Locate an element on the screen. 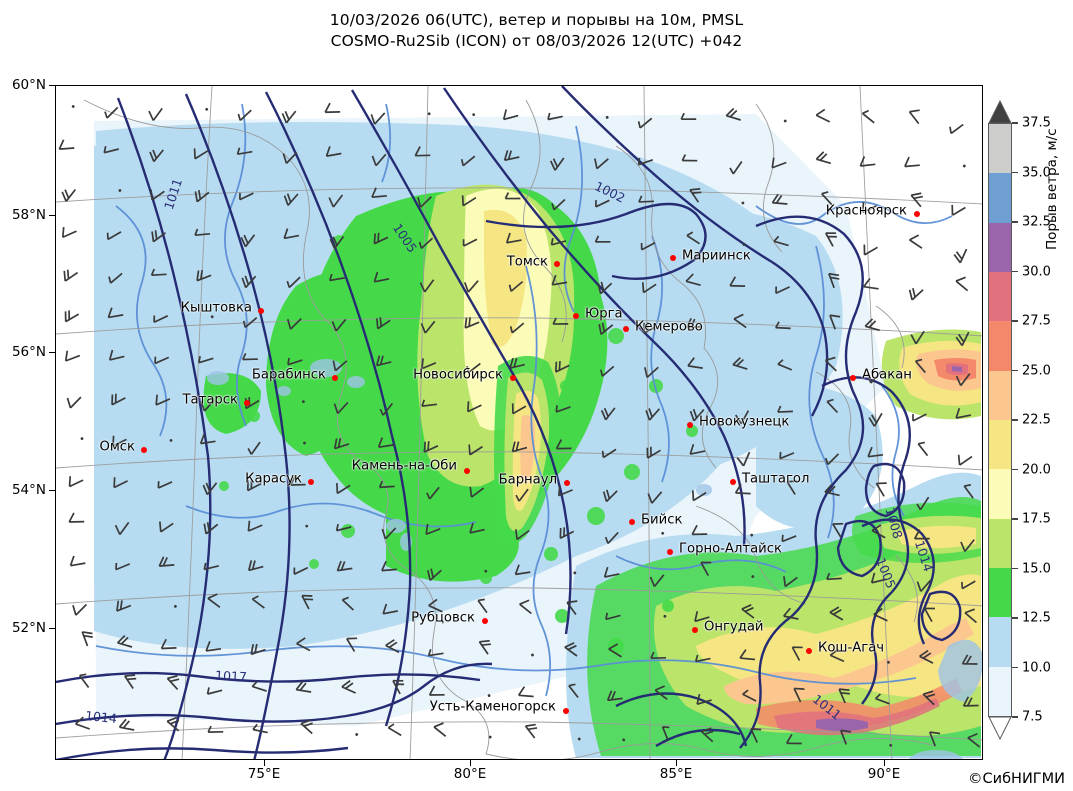 The width and height of the screenshot is (1073, 791). latitude-tick-label: 52°N is located at coordinates (28, 628).